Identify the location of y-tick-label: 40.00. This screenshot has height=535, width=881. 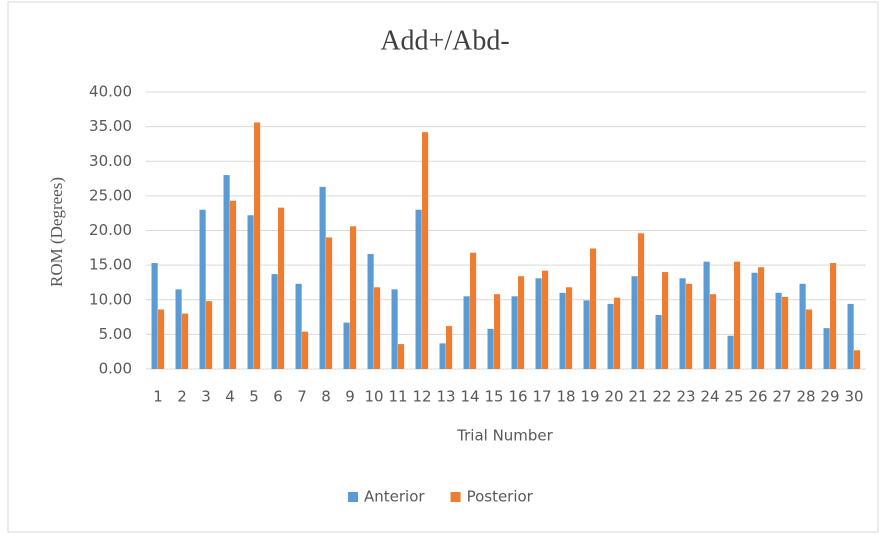
(110, 92).